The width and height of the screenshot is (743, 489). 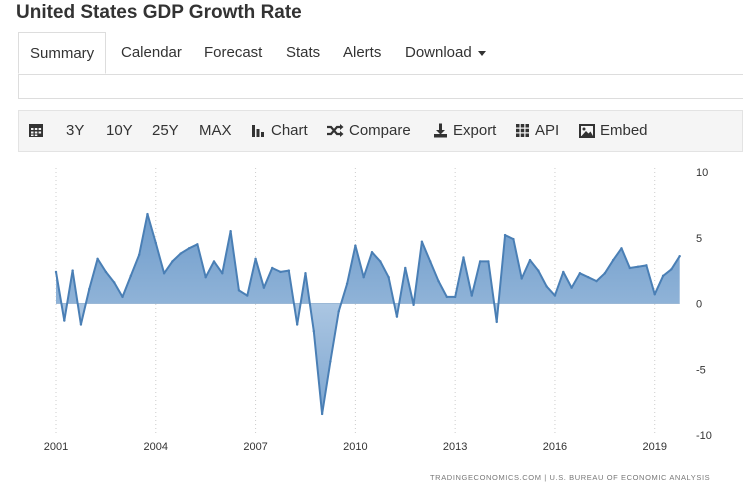 I want to click on compare-button: Compare, so click(x=368, y=131).